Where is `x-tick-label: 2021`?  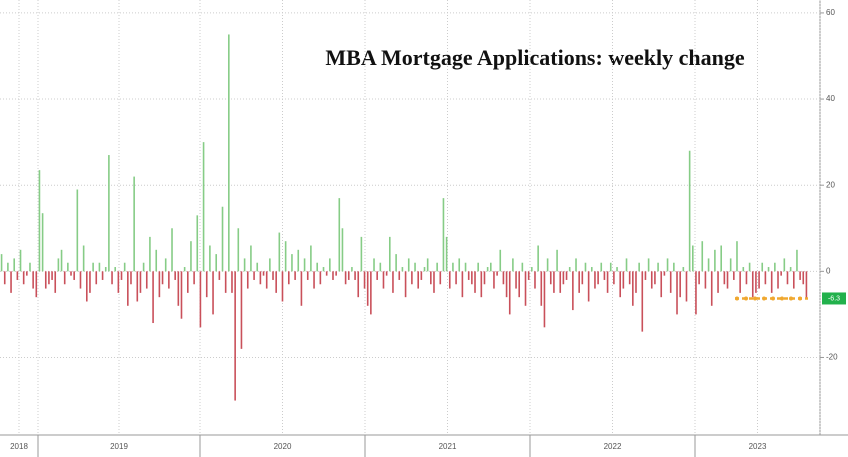
x-tick-label: 2021 is located at coordinates (448, 446).